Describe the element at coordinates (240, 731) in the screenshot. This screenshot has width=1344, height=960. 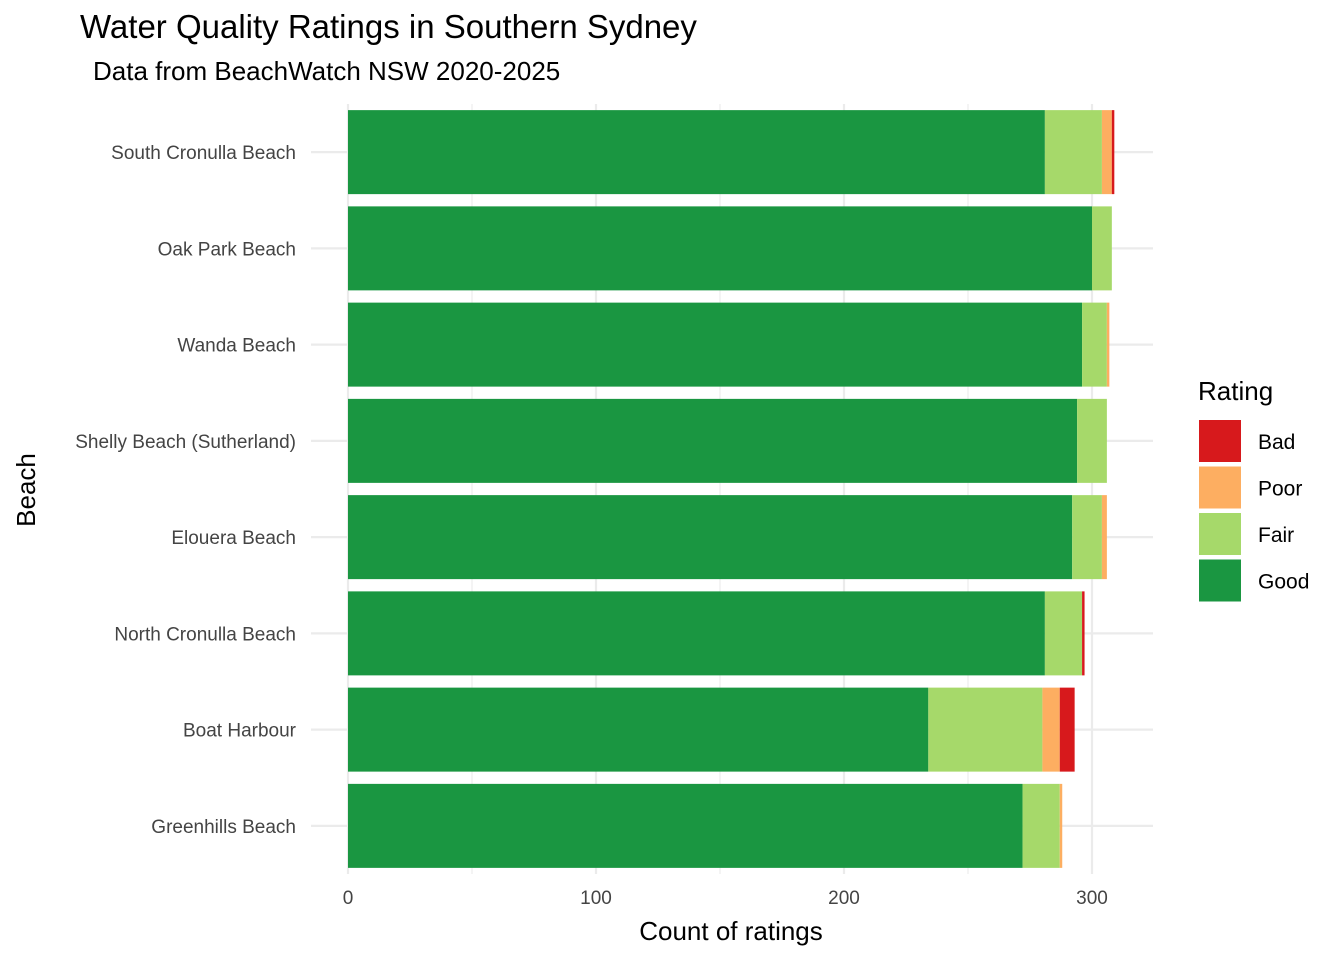
I see `y-tick-label: Boat Harbour` at that location.